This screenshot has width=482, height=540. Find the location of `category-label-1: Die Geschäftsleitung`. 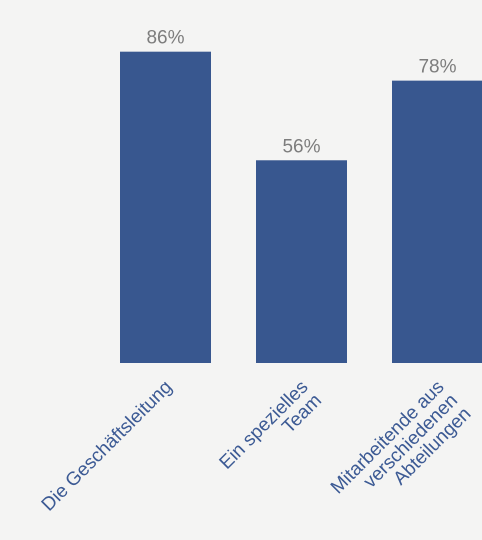

category-label-1: Die Geschäftsleitung is located at coordinates (107, 446).